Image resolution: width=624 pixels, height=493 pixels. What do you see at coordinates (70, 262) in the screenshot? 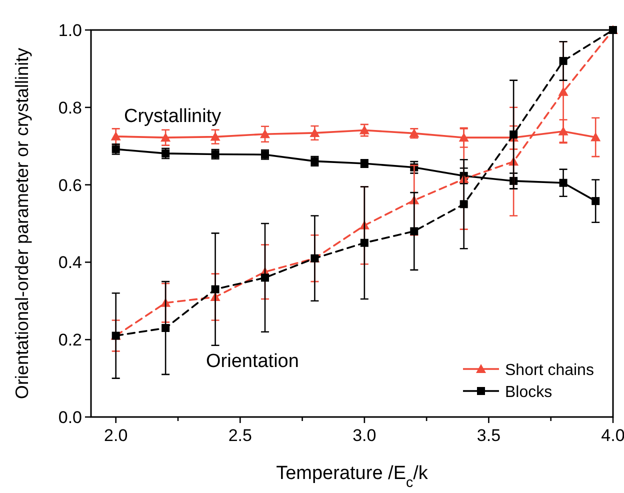
I see `y-tick-label: 0.4` at bounding box center [70, 262].